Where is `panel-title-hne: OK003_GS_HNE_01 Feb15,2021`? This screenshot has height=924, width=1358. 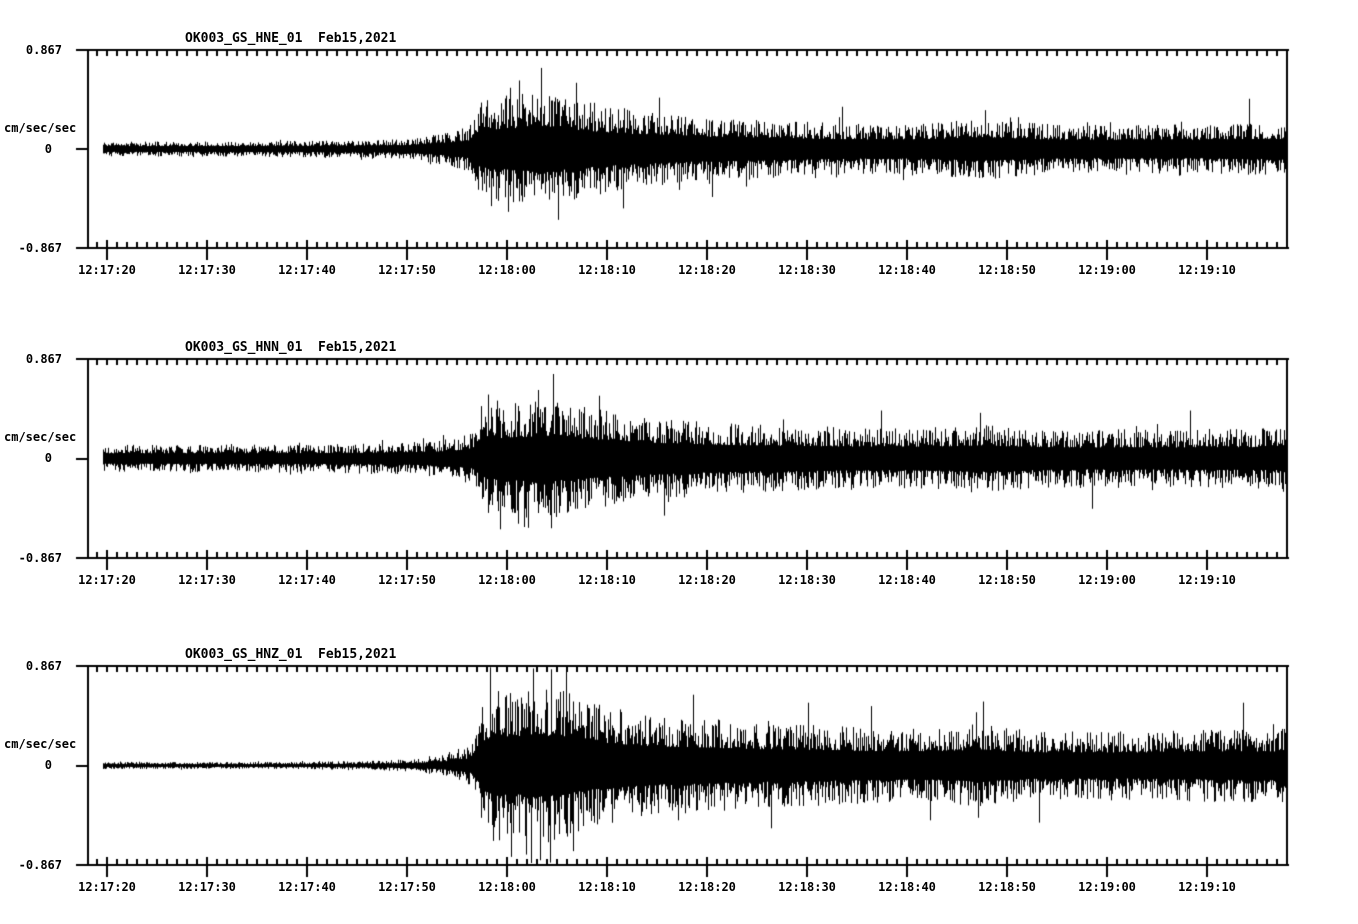 panel-title-hne: OK003_GS_HNE_01 Feb15,2021 is located at coordinates (291, 38).